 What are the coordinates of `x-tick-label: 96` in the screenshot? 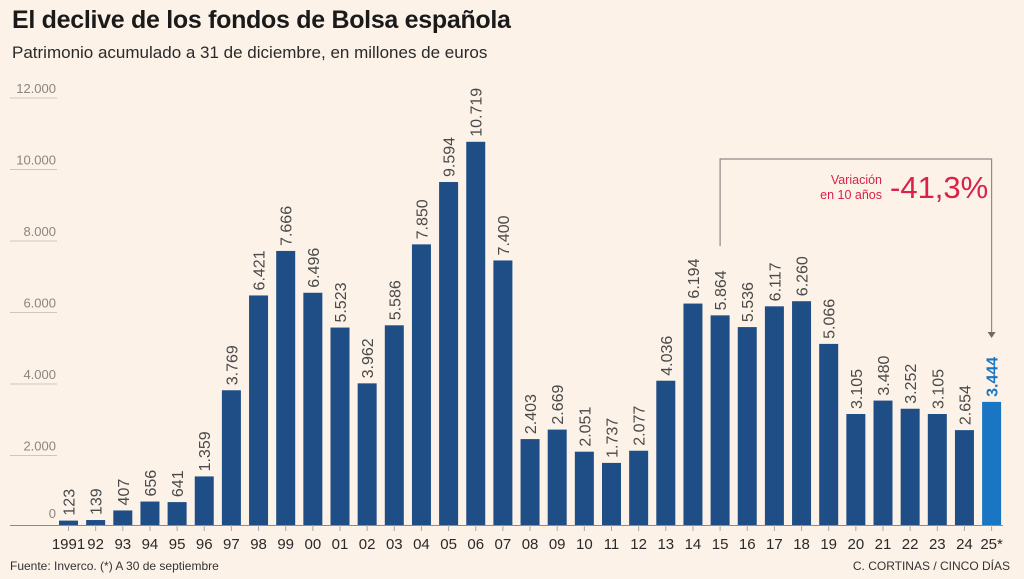 It's located at (204, 544).